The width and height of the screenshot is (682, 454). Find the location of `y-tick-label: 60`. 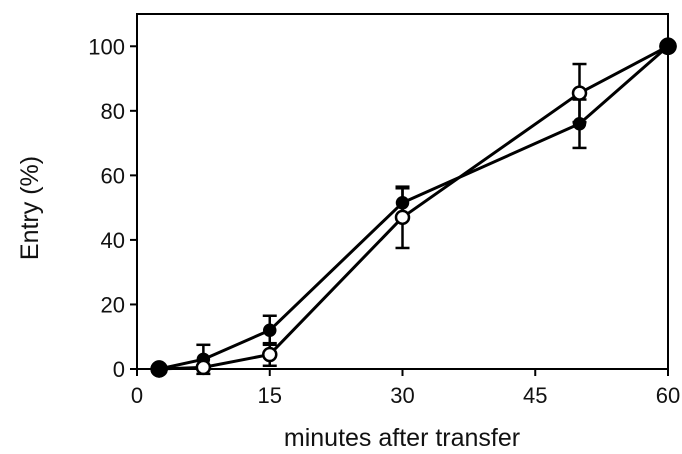

y-tick-label: 60 is located at coordinates (113, 175).